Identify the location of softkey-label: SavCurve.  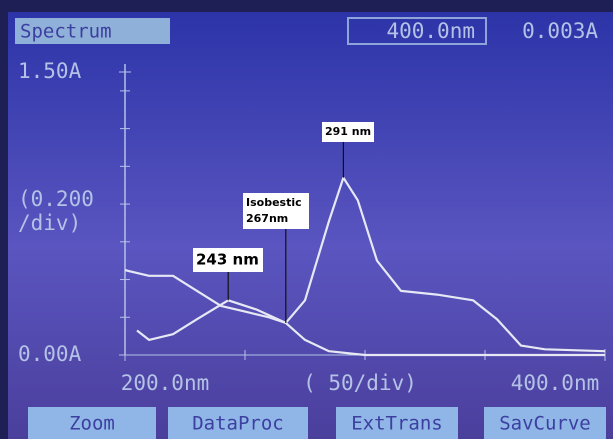
(545, 424).